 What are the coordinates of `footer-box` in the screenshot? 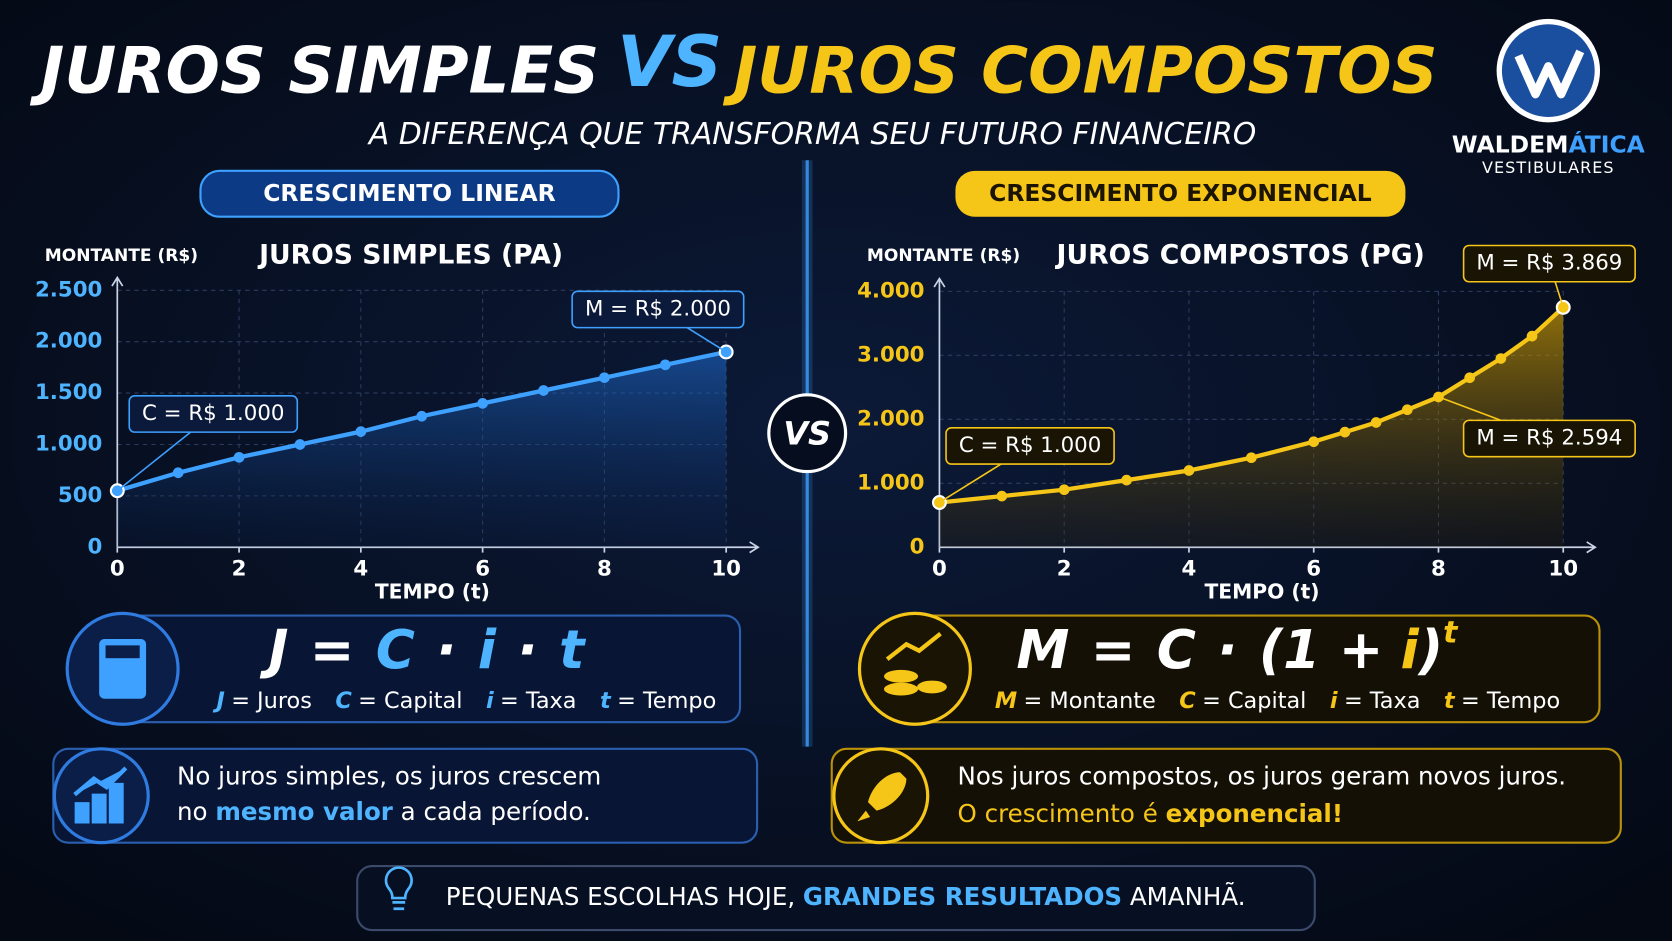 It's located at (836, 898).